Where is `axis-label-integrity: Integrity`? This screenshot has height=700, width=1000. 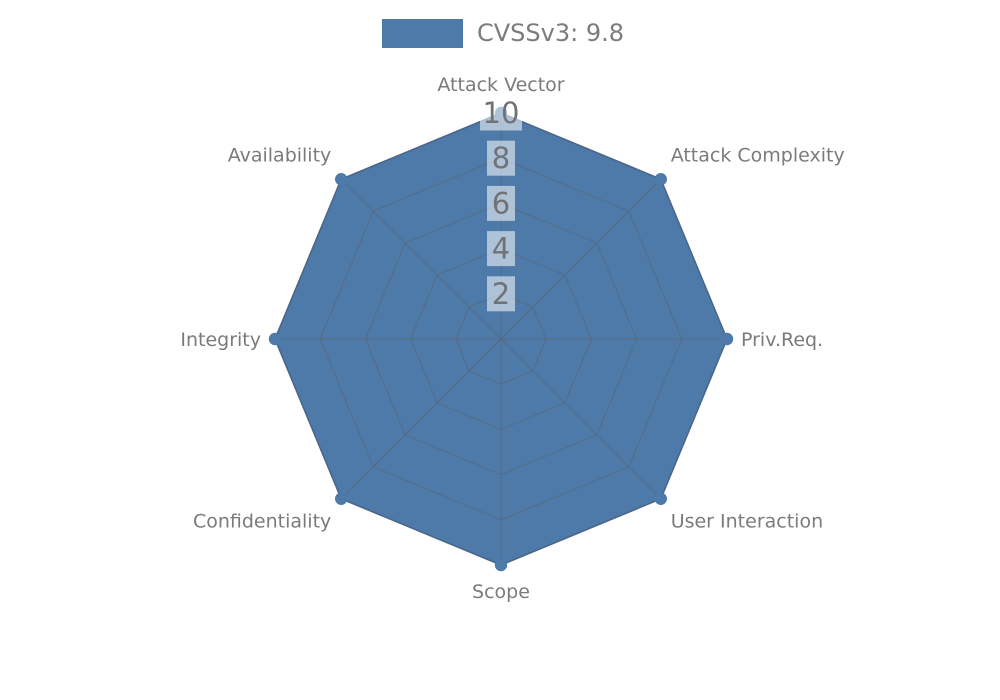
axis-label-integrity: Integrity is located at coordinates (220, 340).